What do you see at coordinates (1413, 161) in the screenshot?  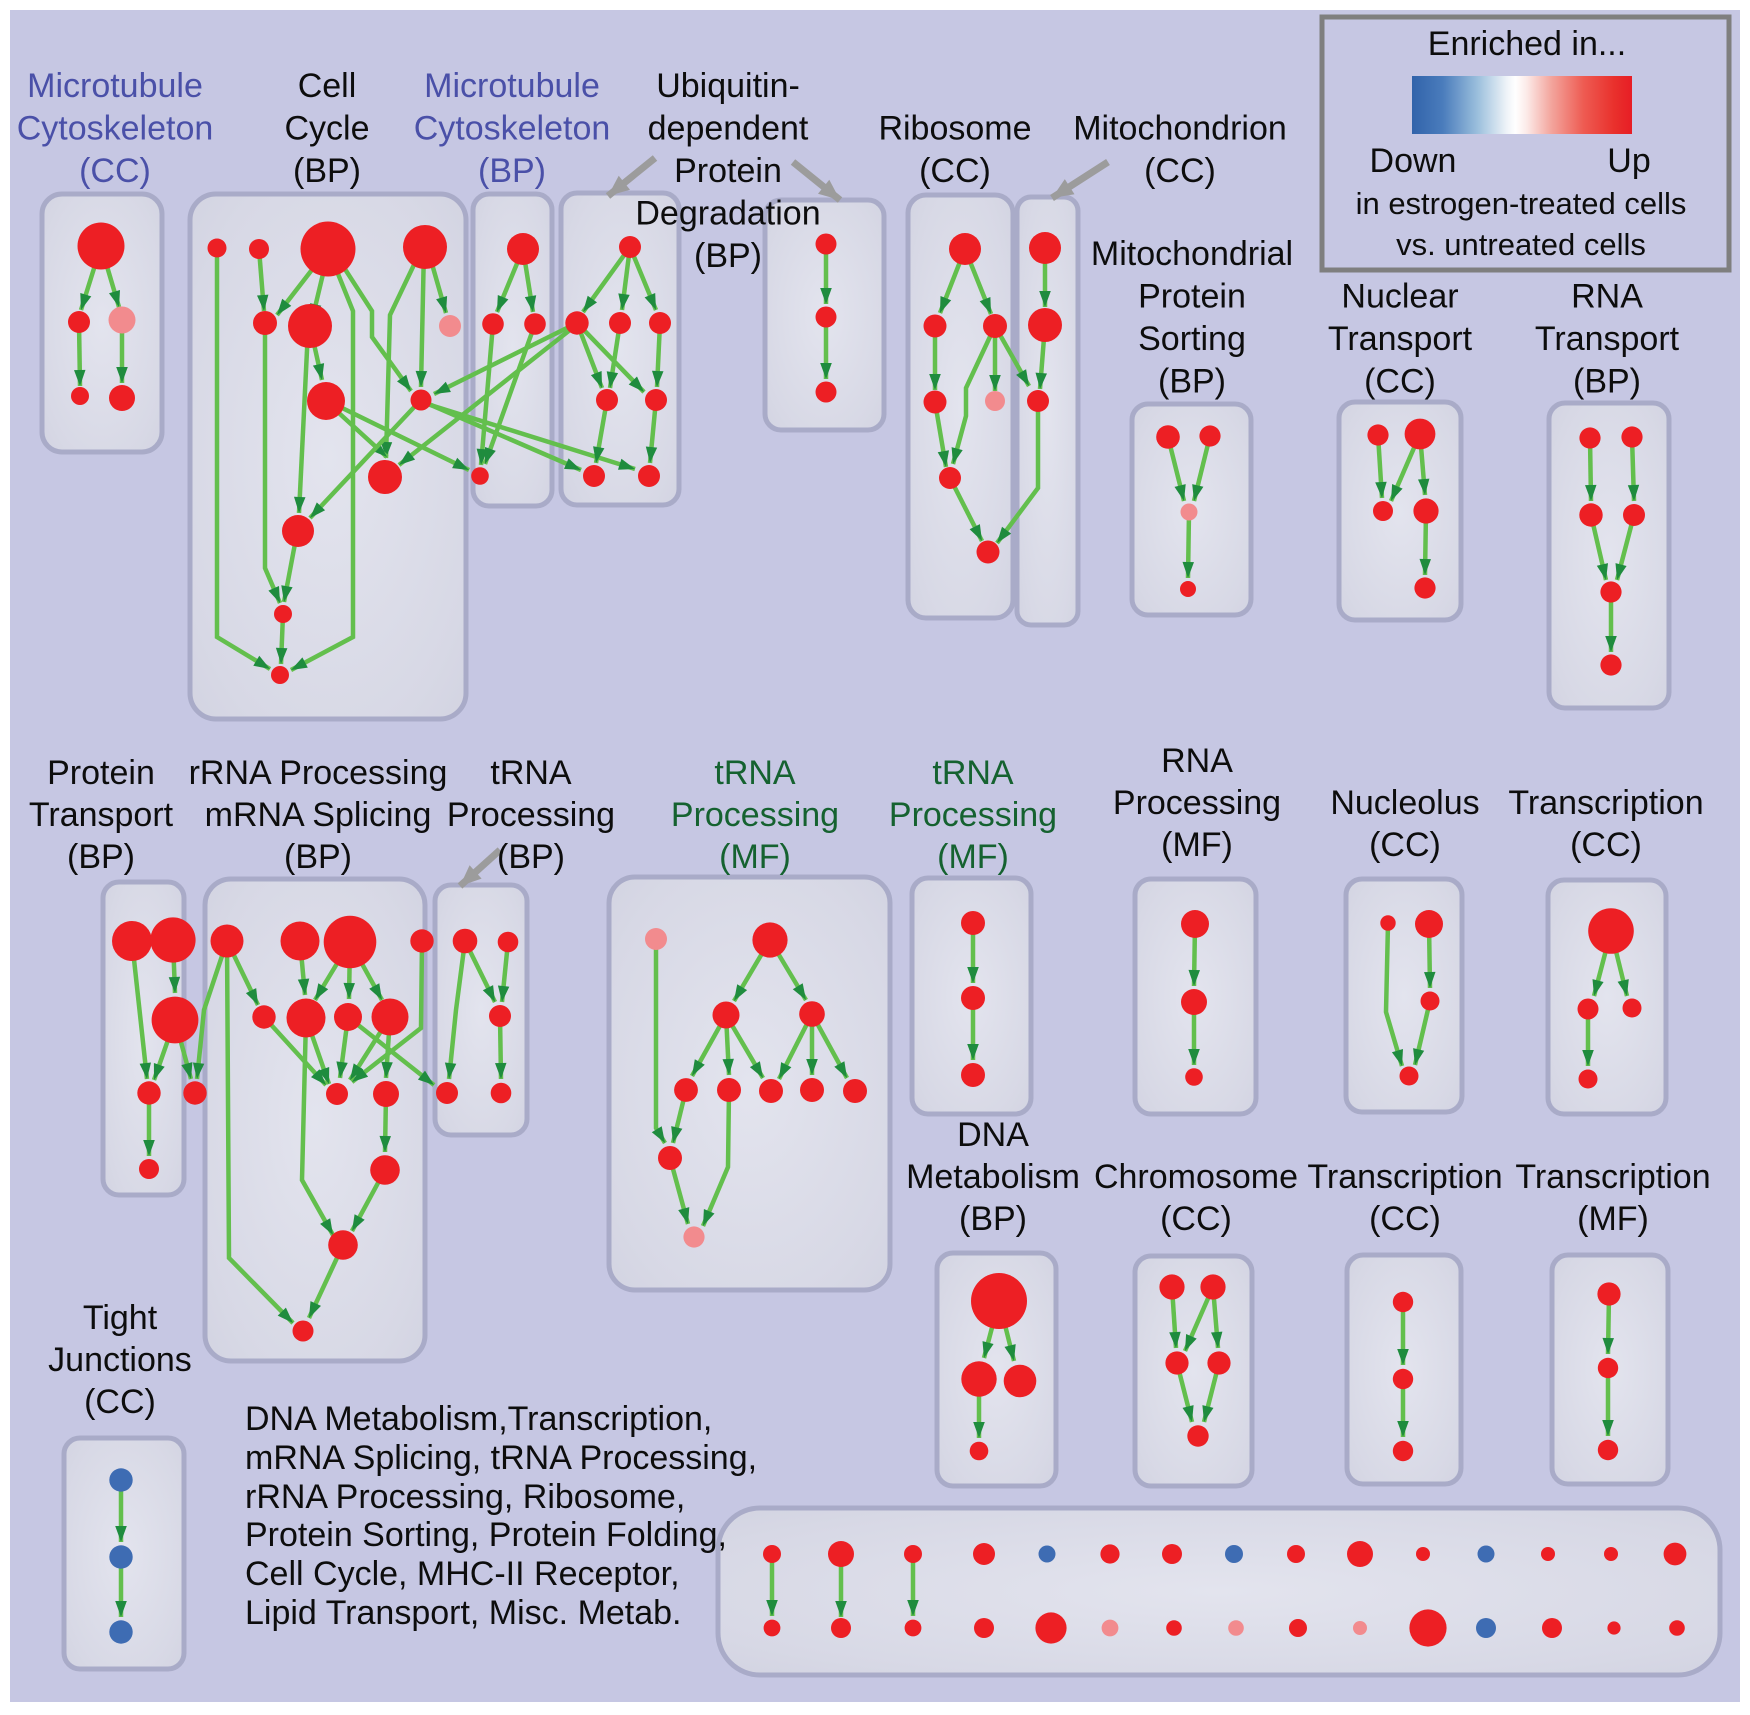 I see `svg-text: Down` at bounding box center [1413, 161].